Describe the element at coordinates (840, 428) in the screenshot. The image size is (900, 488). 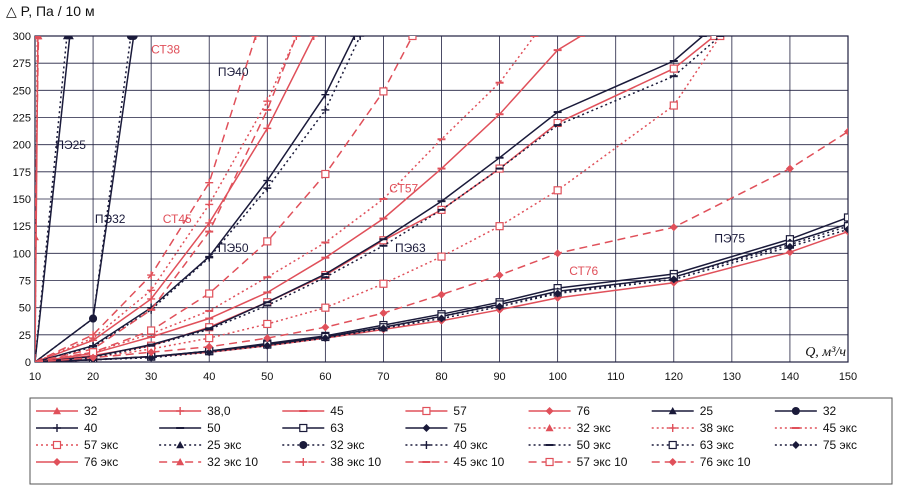
I see `legend-label: 45 экс` at that location.